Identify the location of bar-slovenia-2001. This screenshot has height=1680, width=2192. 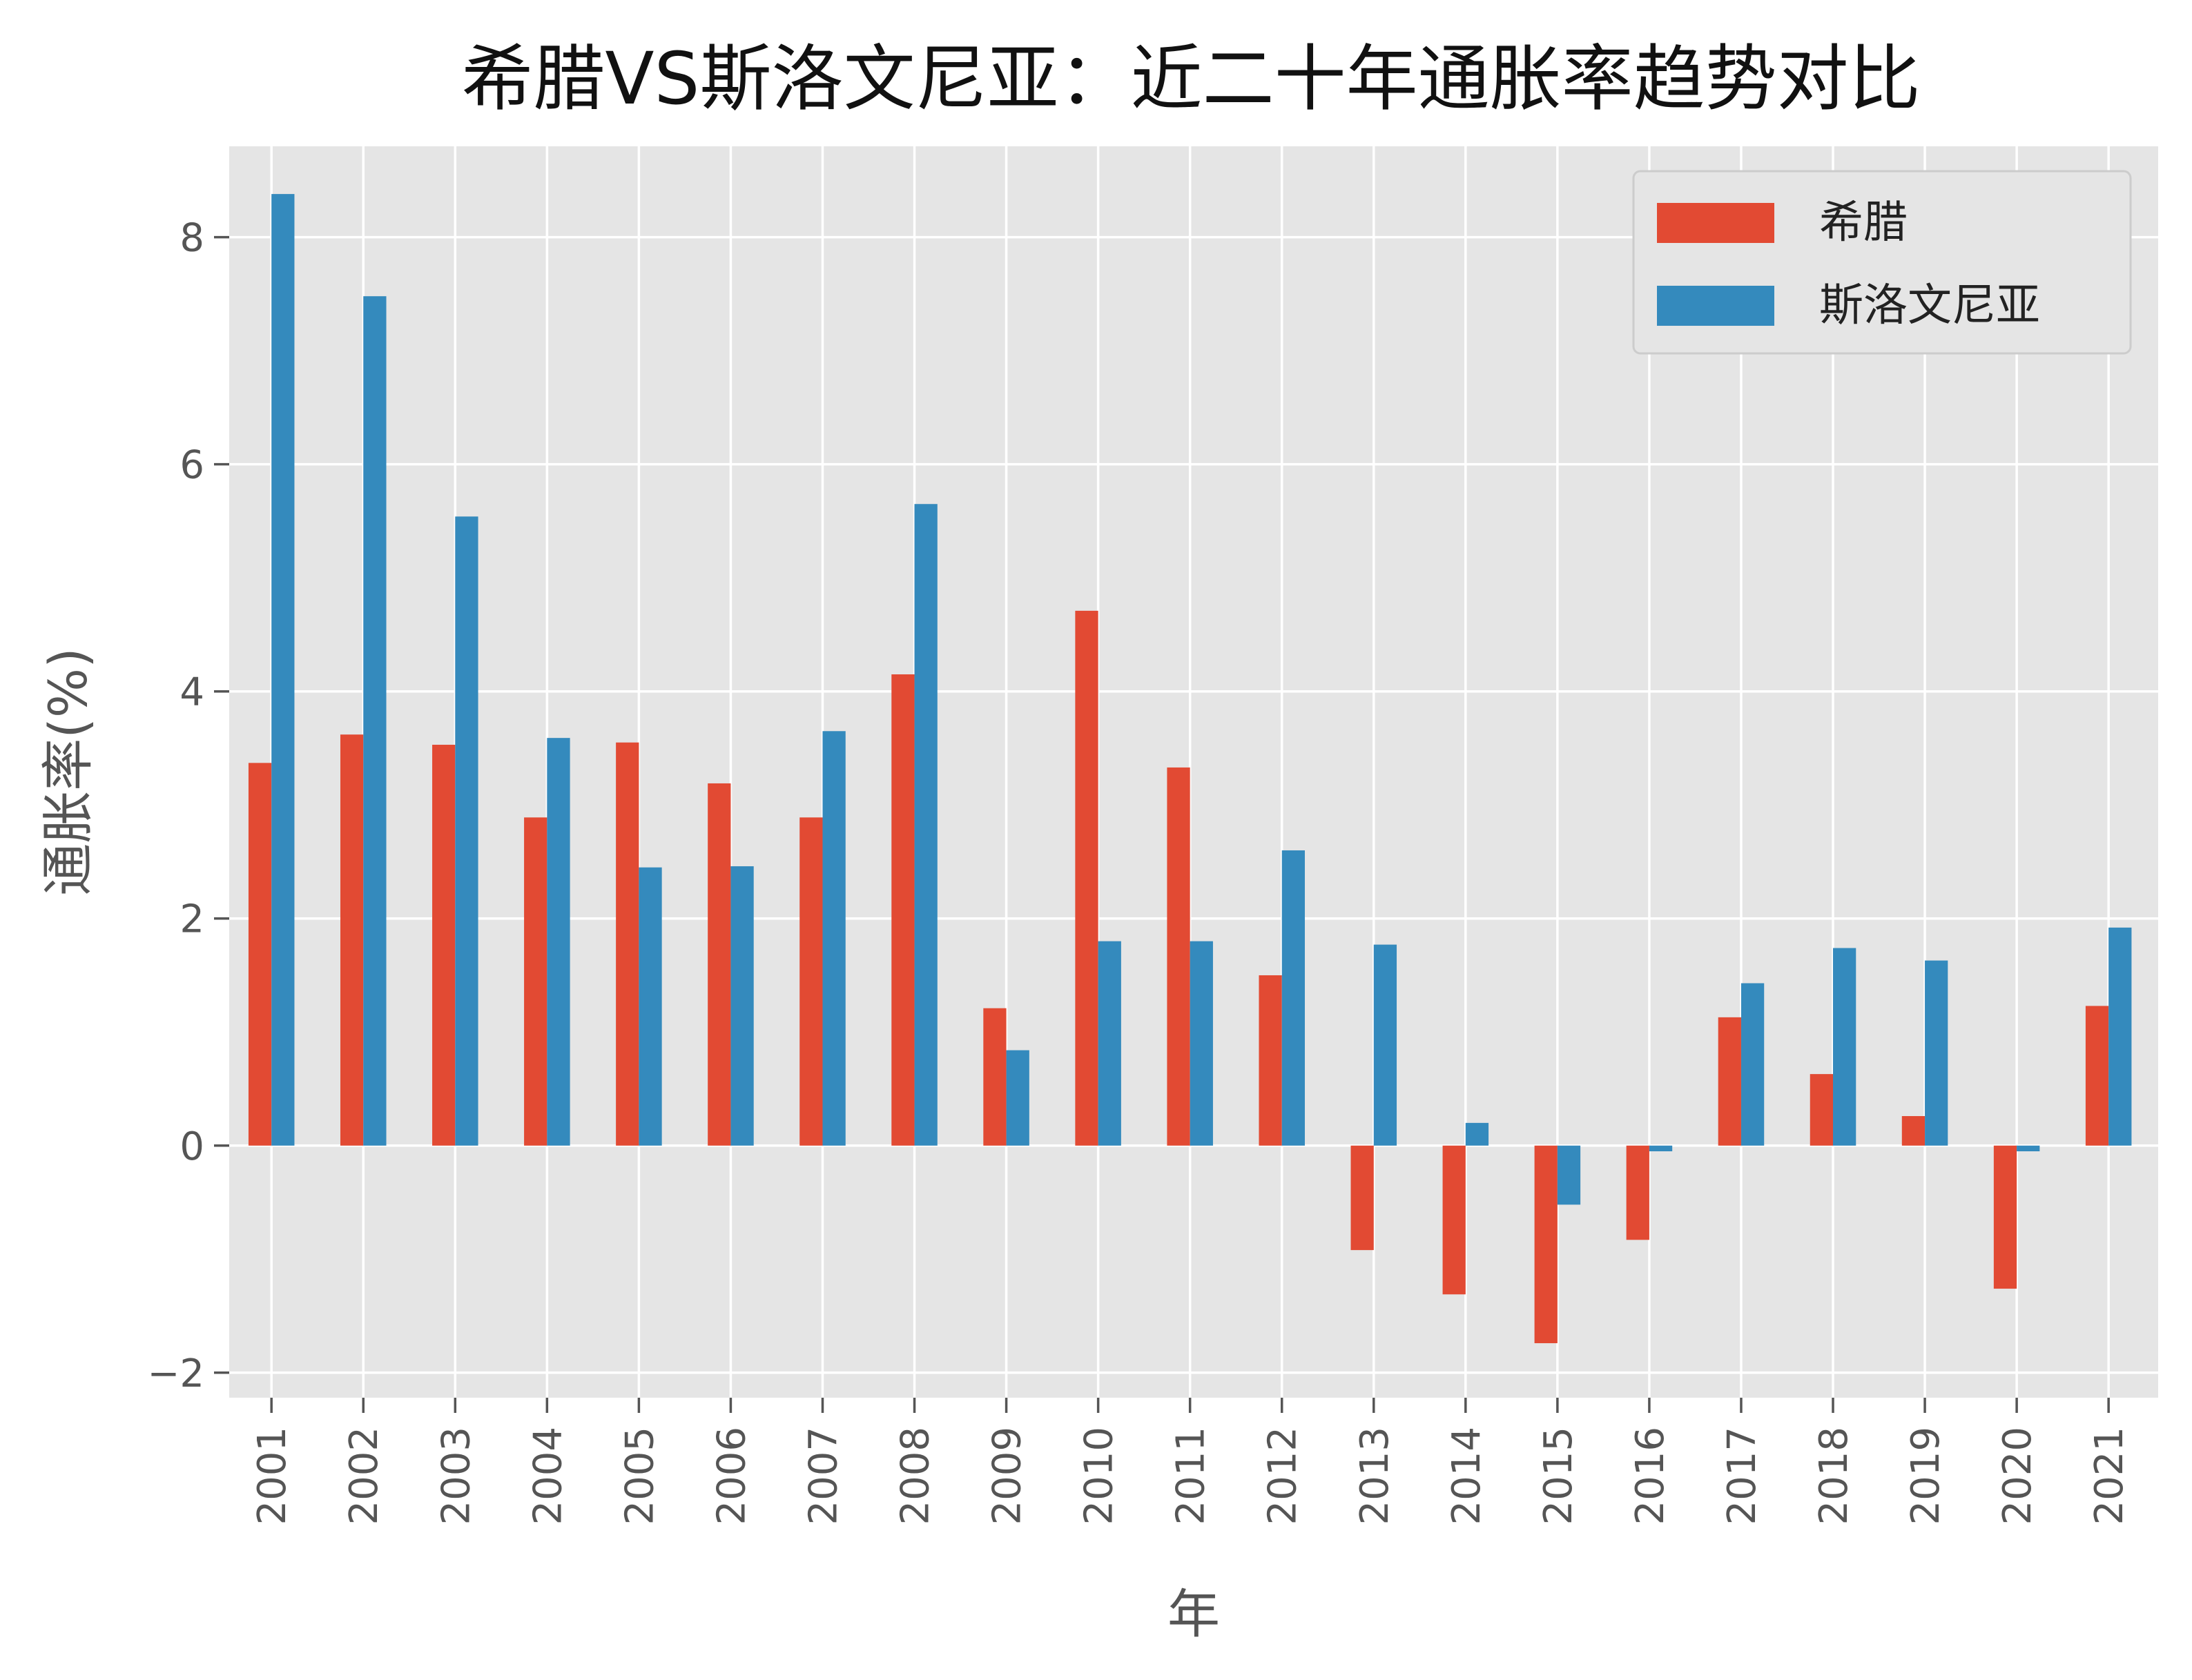
(283, 670).